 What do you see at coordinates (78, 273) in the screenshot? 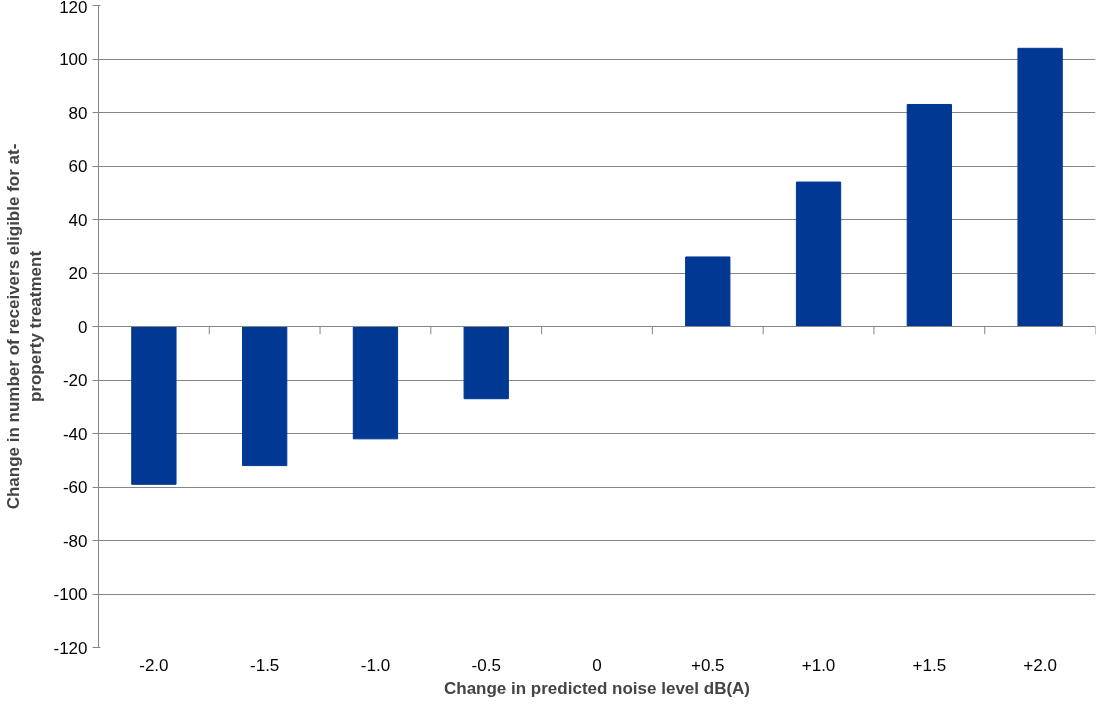
I see `y-tick-label: 20` at bounding box center [78, 273].